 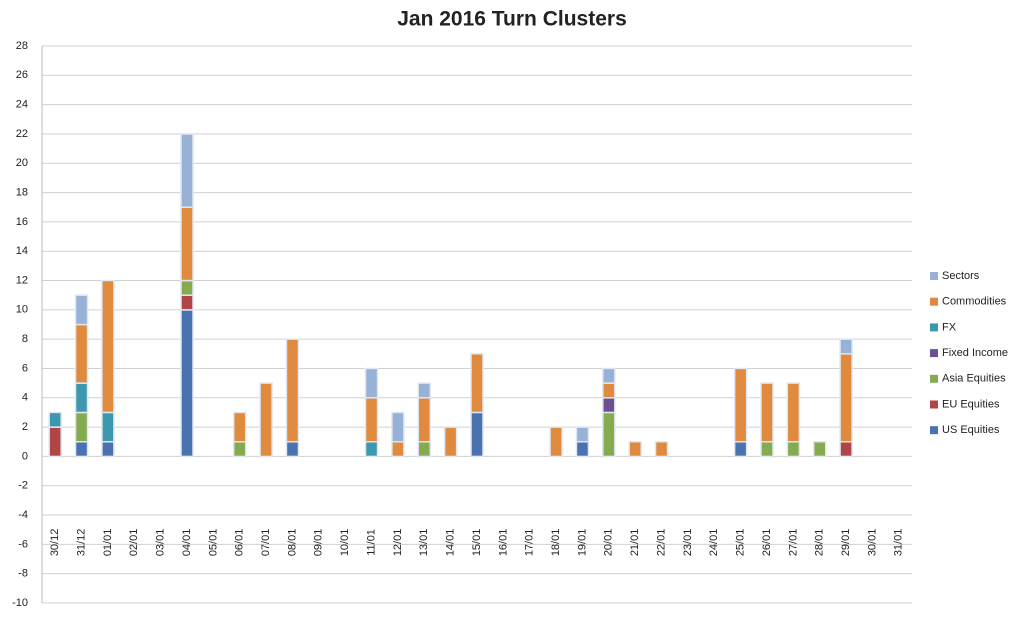 I want to click on x-tick-label: 07/01, so click(x=266, y=543).